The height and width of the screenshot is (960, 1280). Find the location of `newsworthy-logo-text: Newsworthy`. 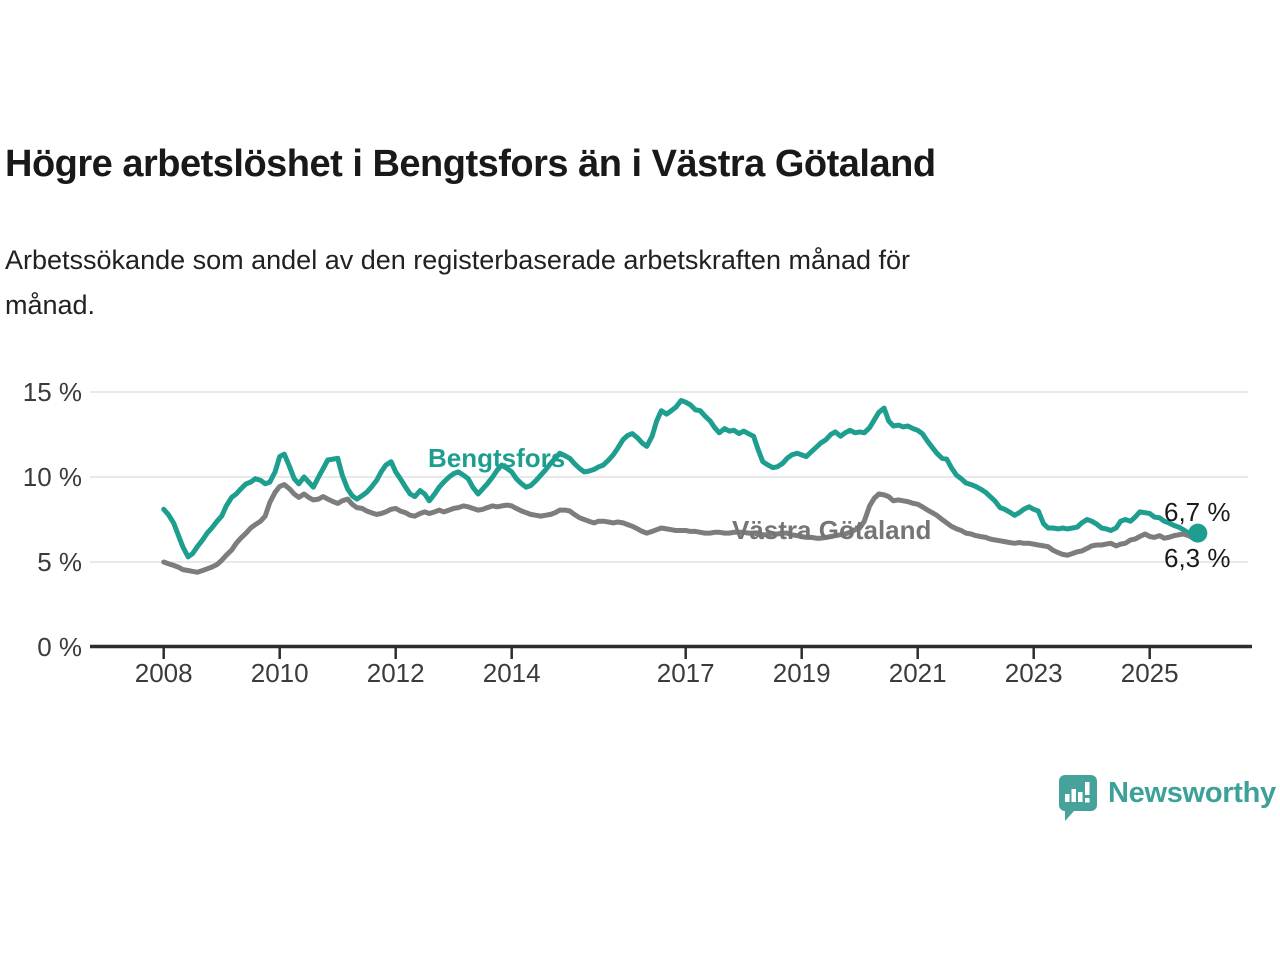

newsworthy-logo-text: Newsworthy is located at coordinates (1192, 793).